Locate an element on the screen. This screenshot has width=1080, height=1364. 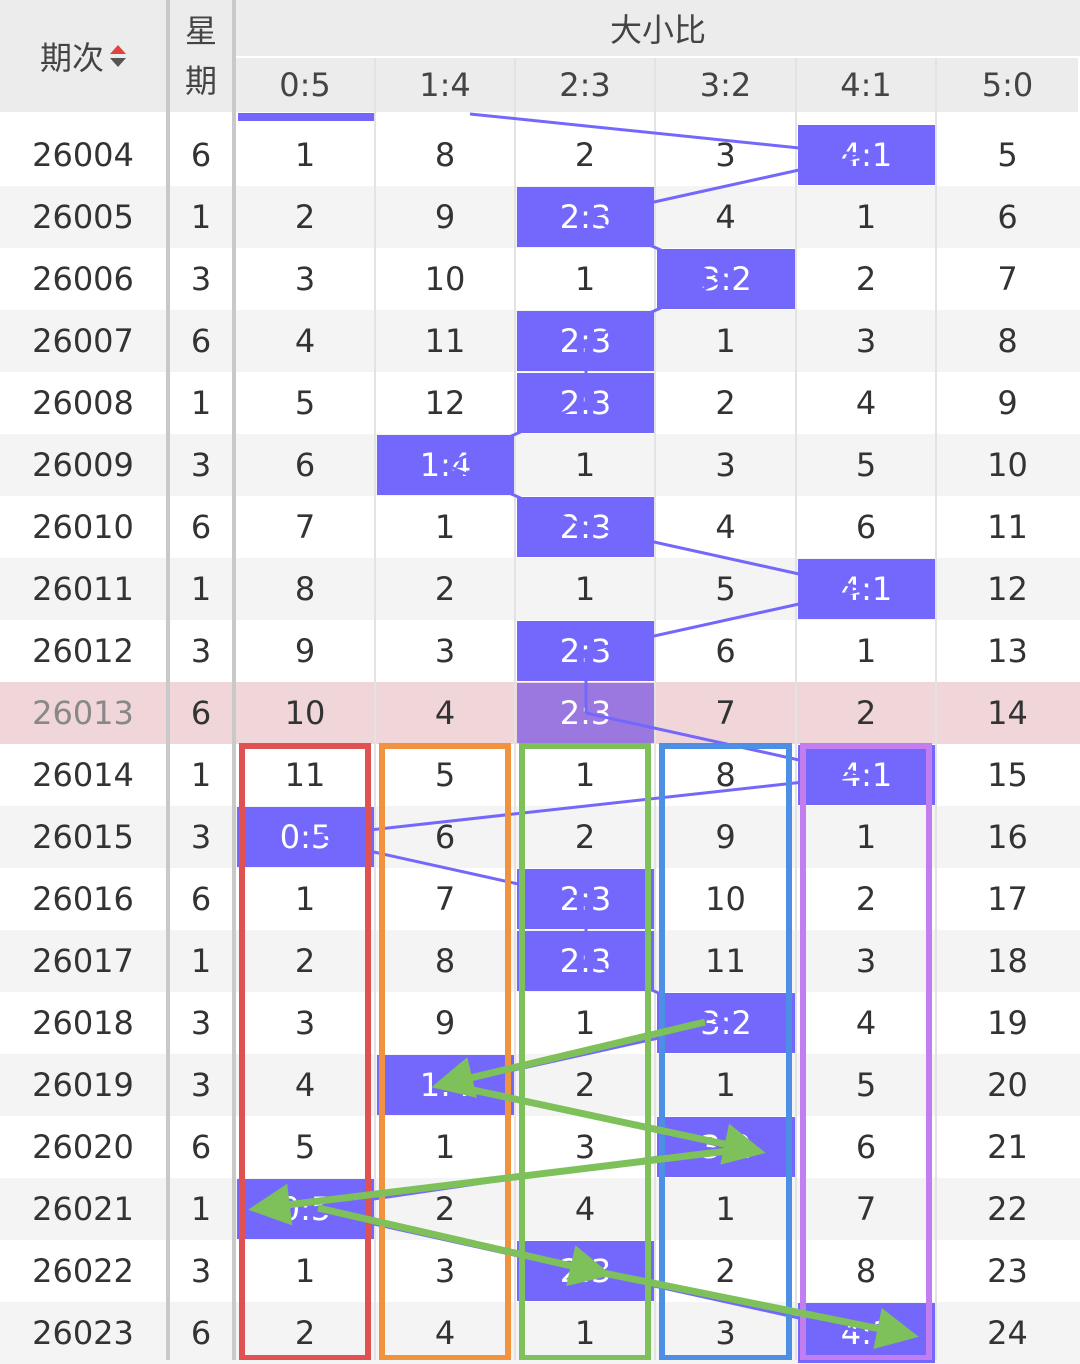
miss-count-cell: 19 is located at coordinates (1007, 1023).